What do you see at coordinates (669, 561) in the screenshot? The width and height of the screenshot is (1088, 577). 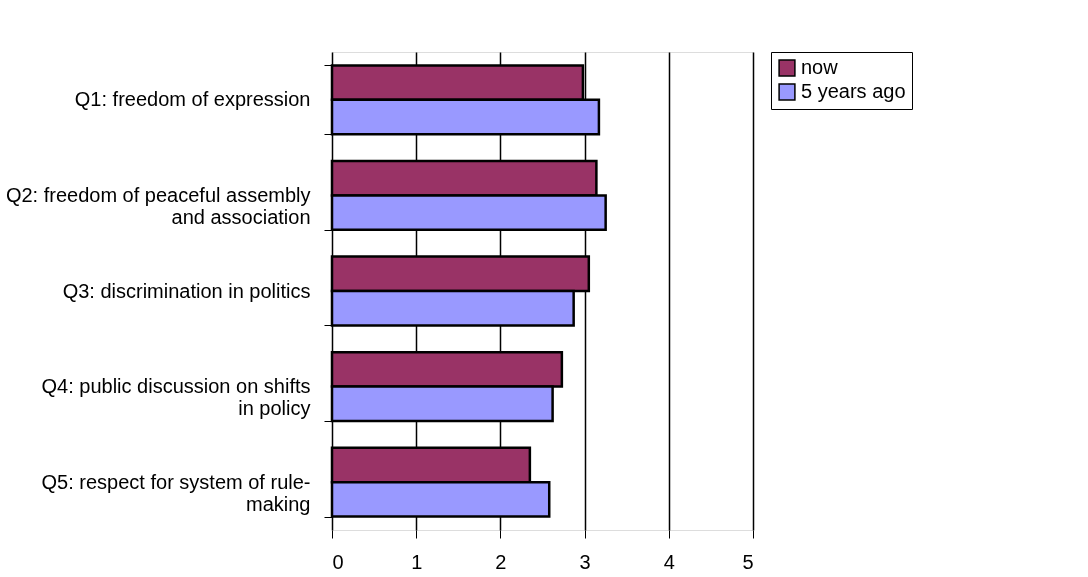 I see `x-tick-label: 4` at bounding box center [669, 561].